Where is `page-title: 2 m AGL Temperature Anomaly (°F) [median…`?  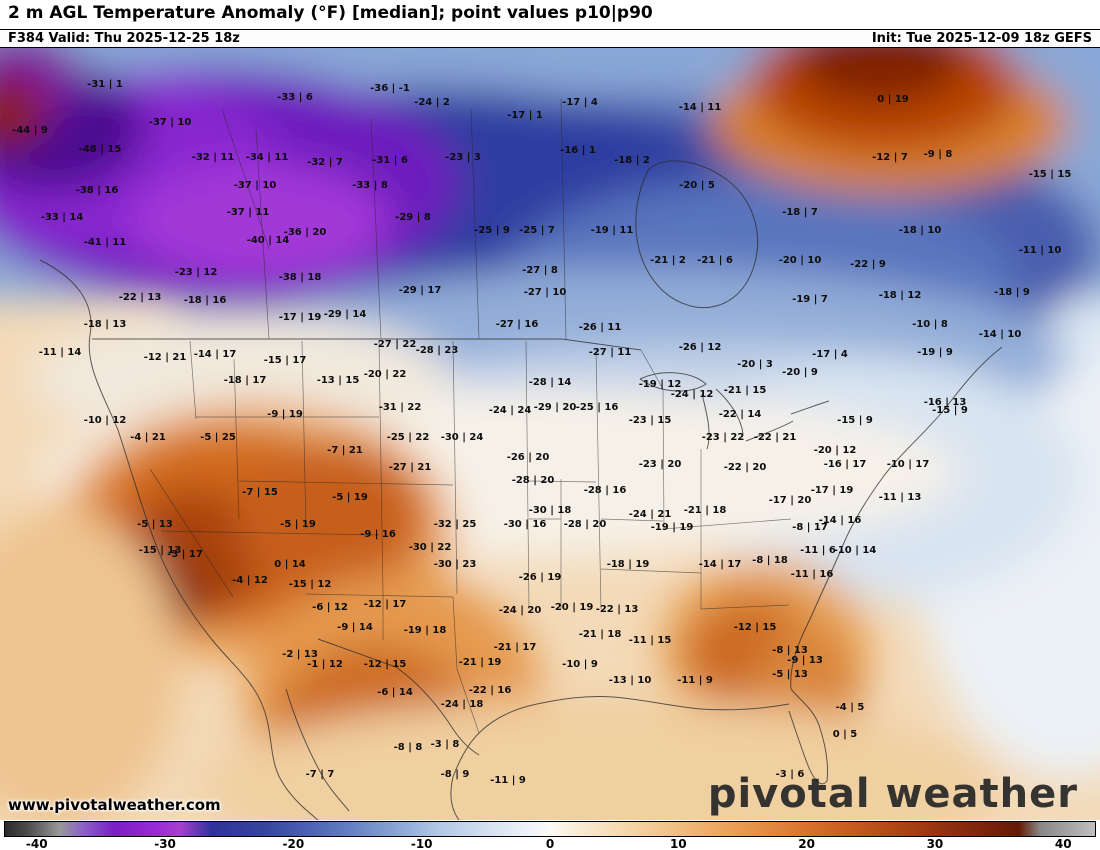
page-title: 2 m AGL Temperature Anomaly (°F) [median… is located at coordinates (330, 13).